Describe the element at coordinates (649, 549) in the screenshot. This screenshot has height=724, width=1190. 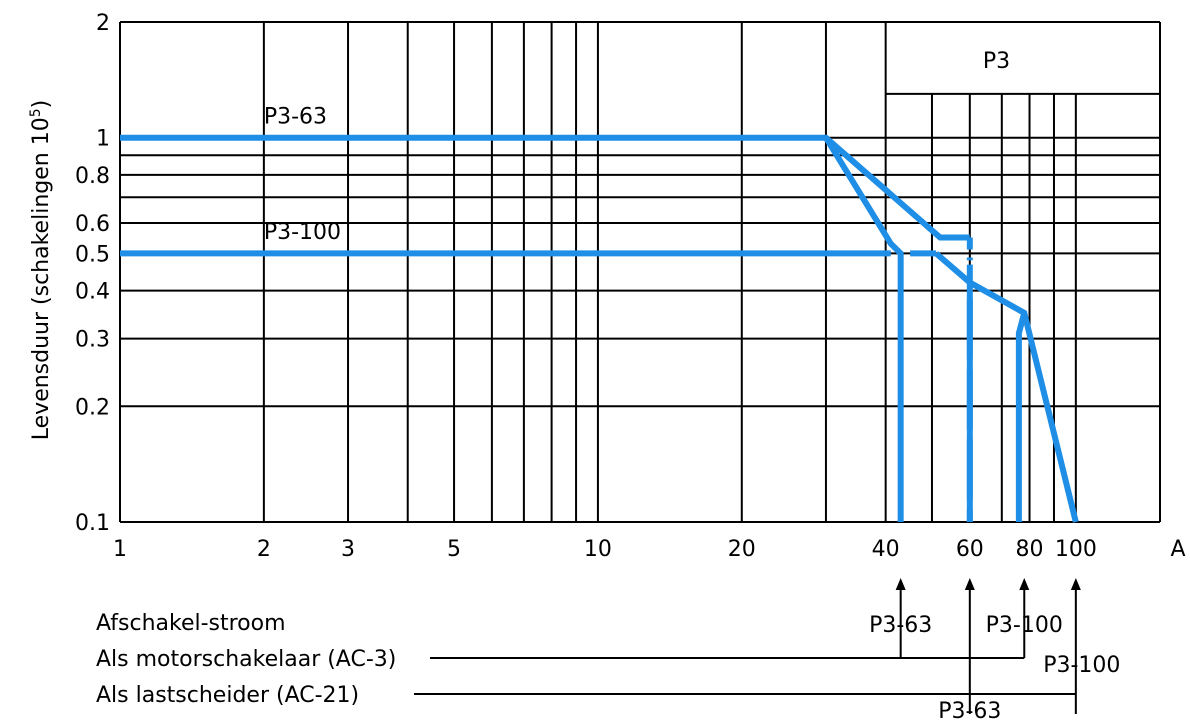
I see `x-axis-ticks: 1 2 3 5 10 20 40 60 80 100 A` at that location.